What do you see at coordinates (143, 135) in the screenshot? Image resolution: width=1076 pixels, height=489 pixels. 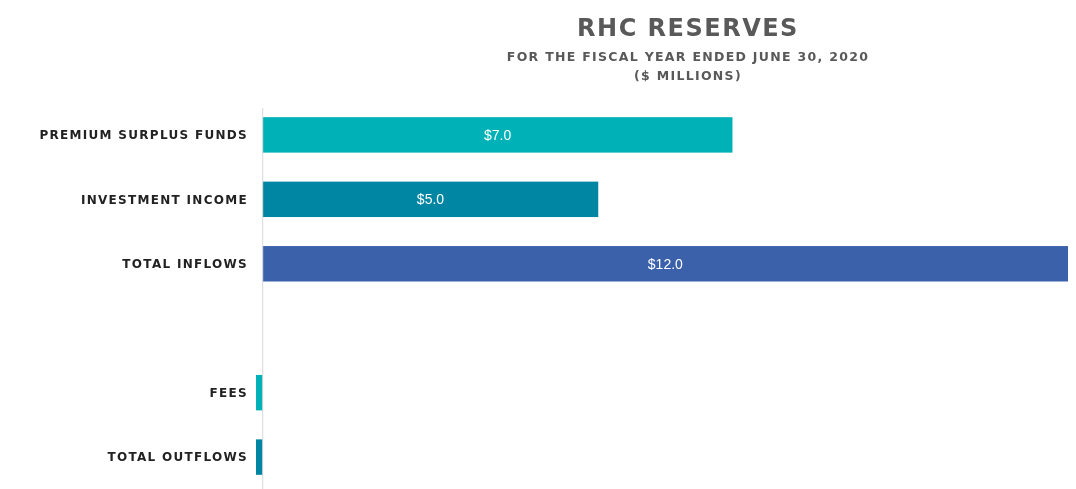 I see `y-tick-label: PREMIUM SURPLUS FUNDS` at bounding box center [143, 135].